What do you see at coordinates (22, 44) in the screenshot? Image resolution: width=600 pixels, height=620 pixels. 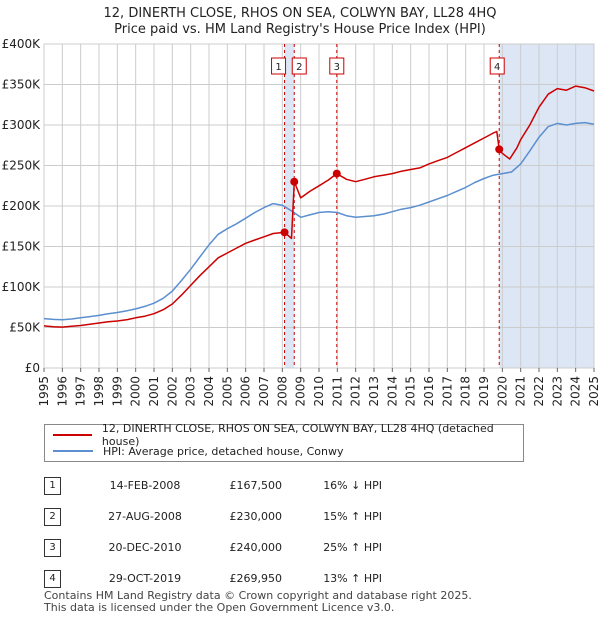 I see `y-tick-label: £400K` at bounding box center [22, 44].